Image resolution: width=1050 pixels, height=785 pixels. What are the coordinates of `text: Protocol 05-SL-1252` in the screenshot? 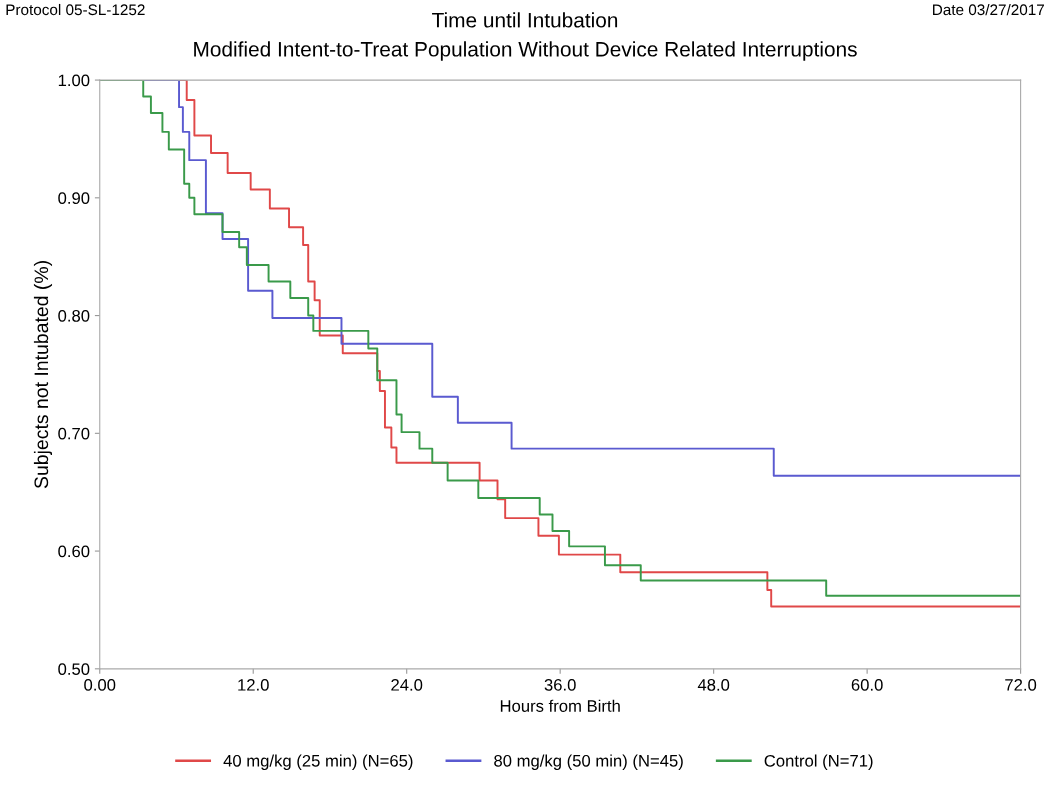 It's located at (75, 9).